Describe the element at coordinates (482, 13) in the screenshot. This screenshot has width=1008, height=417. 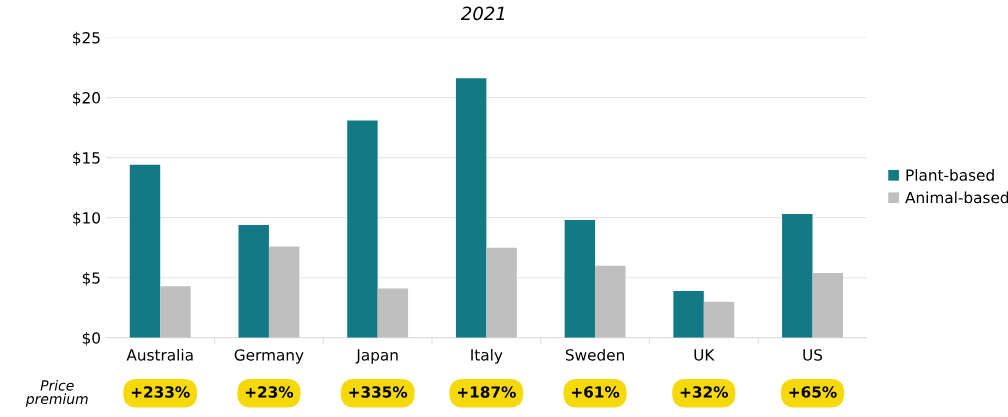
I see `chart-subtitle: 2021` at that location.